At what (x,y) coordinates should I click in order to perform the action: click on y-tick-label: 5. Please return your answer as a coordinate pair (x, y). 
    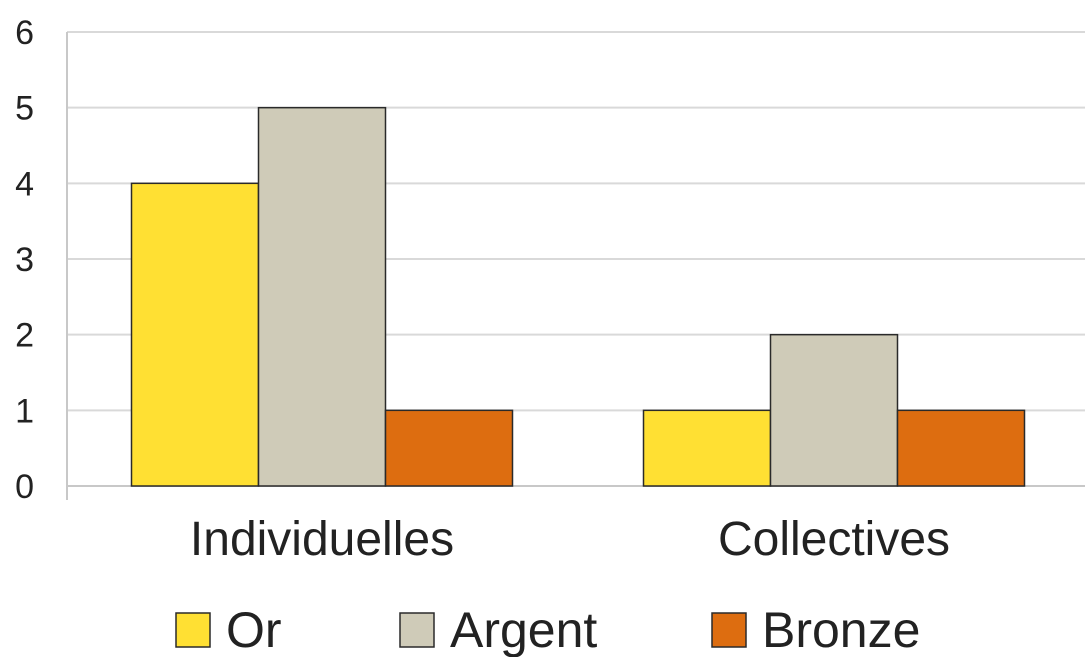
    Looking at the image, I should click on (24, 109).